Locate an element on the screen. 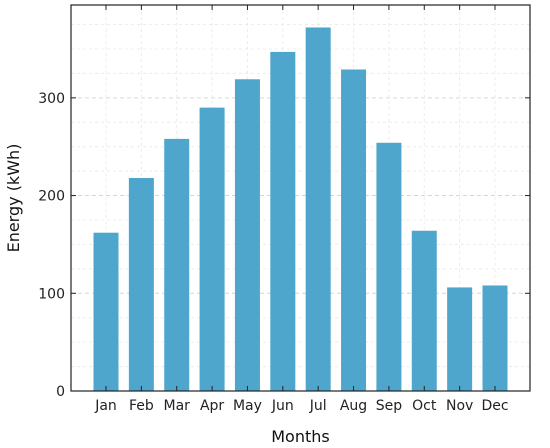  x-tick-label: Dec is located at coordinates (494, 406).